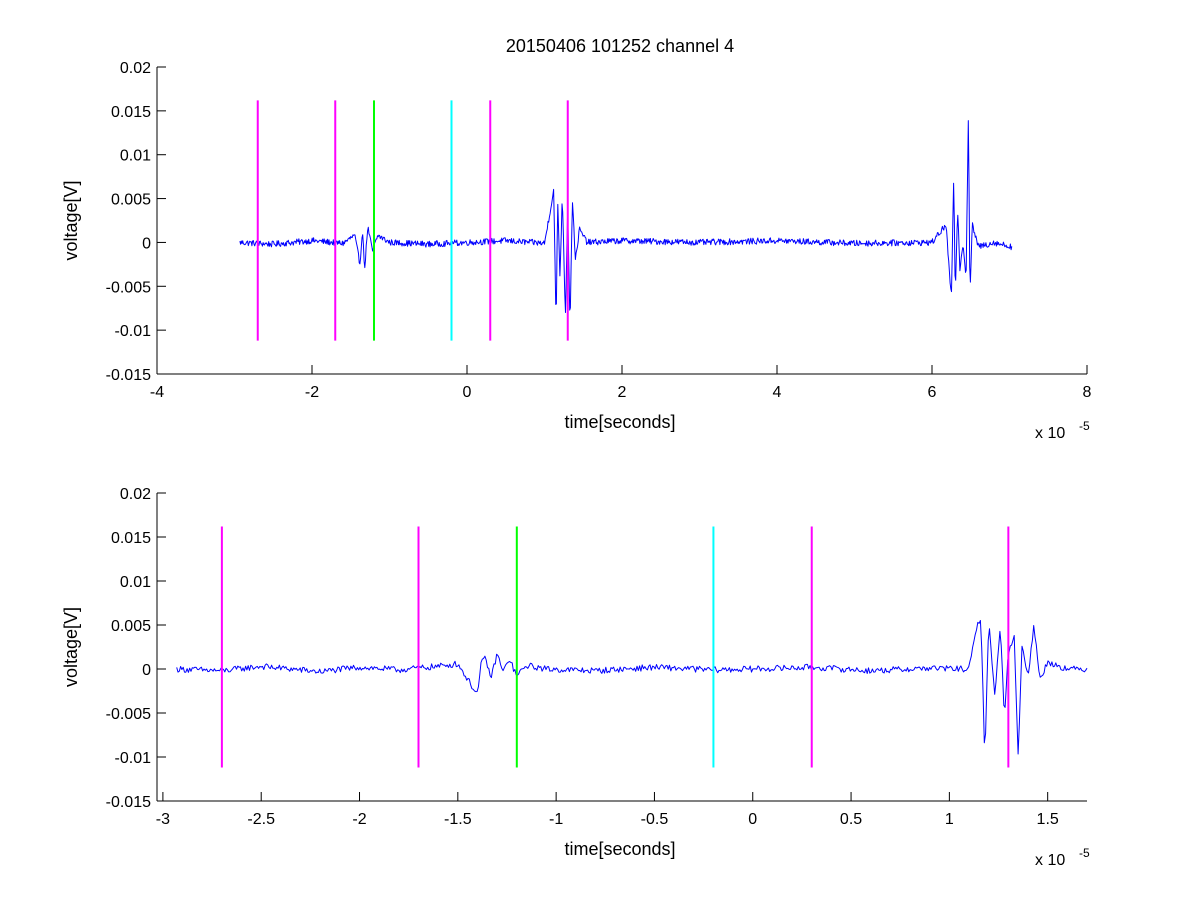 This screenshot has width=1200, height=900. Describe the element at coordinates (949, 819) in the screenshot. I see `x-tick-label: 1` at that location.